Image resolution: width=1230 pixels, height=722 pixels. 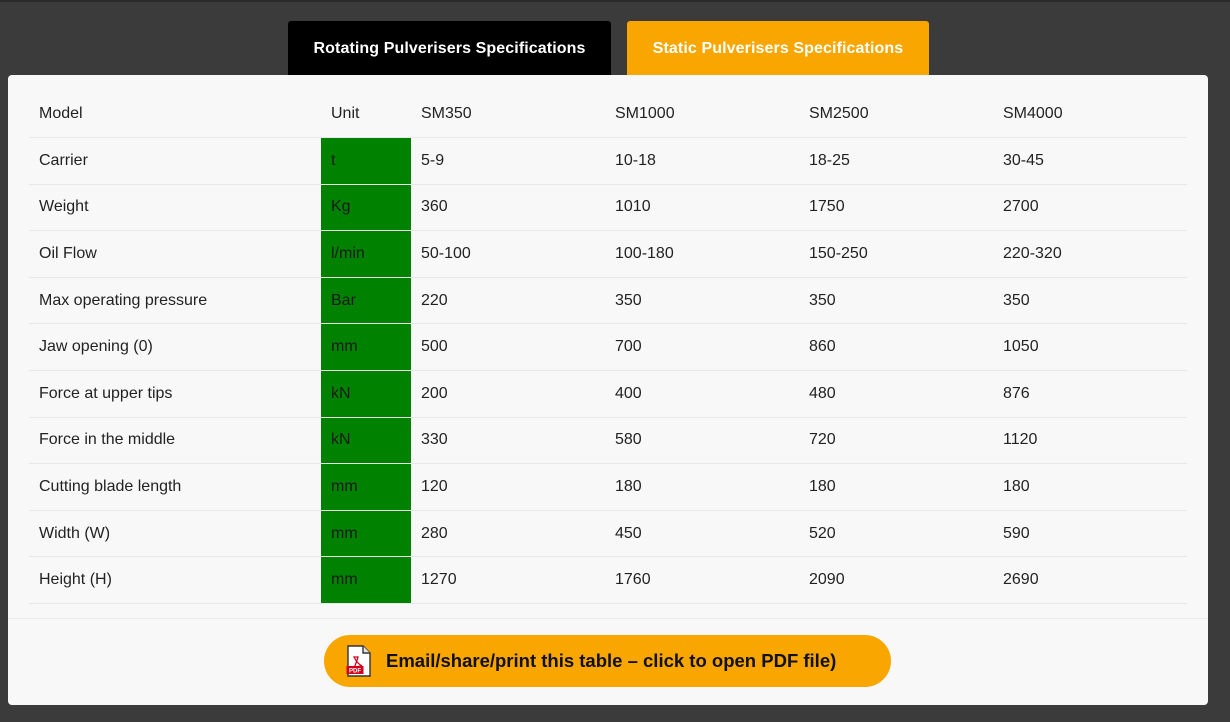 What do you see at coordinates (702, 115) in the screenshot?
I see `column-header-sm1000: SM1000` at bounding box center [702, 115].